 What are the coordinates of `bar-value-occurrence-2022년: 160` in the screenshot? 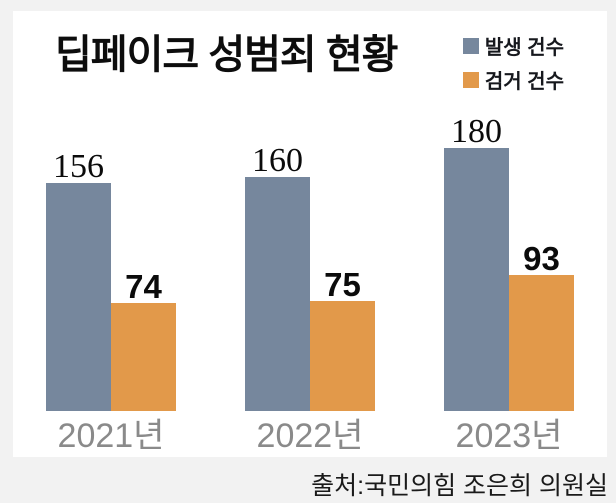 It's located at (277, 160).